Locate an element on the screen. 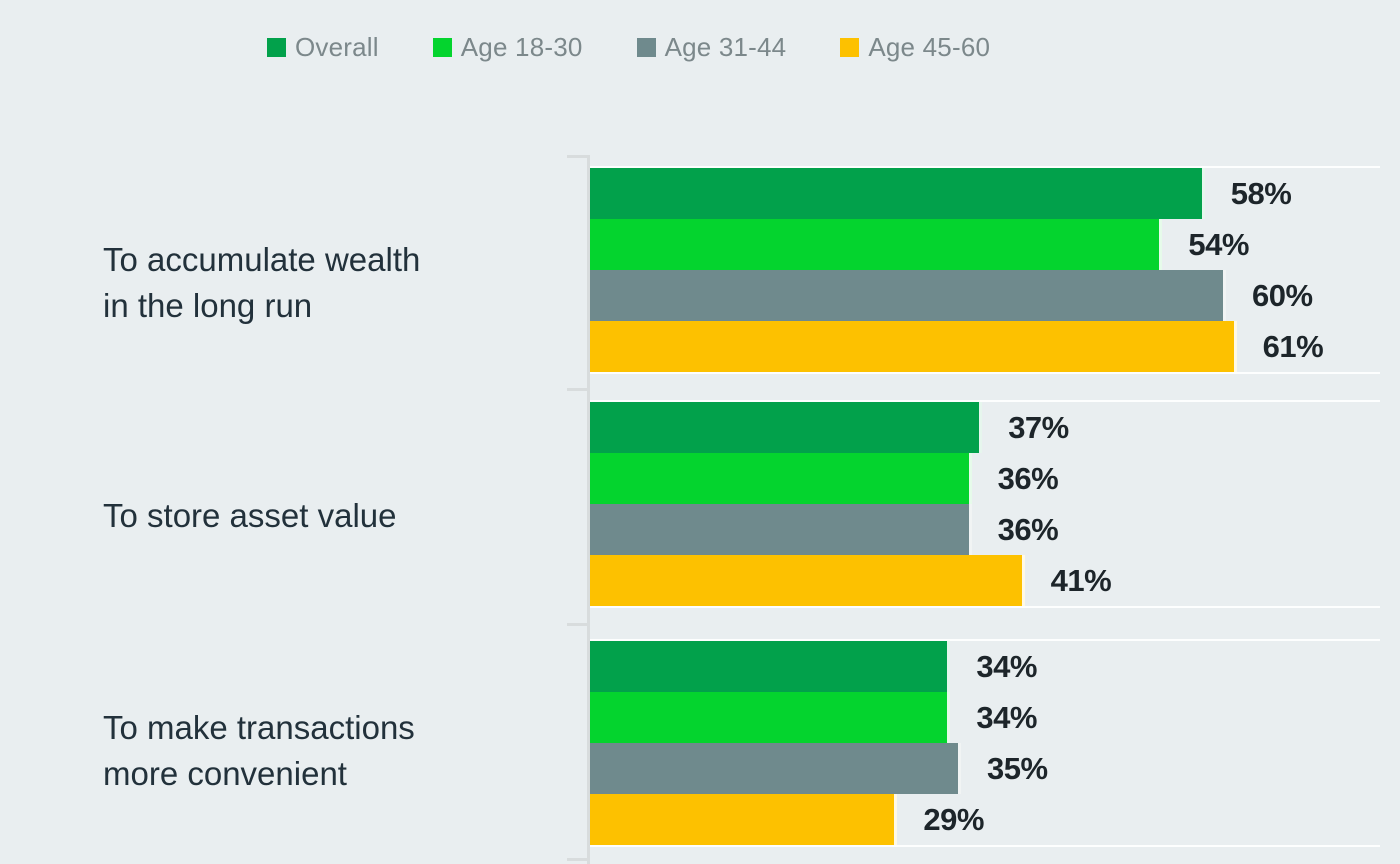 The width and height of the screenshot is (1400, 864). value-label: 58% is located at coordinates (1261, 193).